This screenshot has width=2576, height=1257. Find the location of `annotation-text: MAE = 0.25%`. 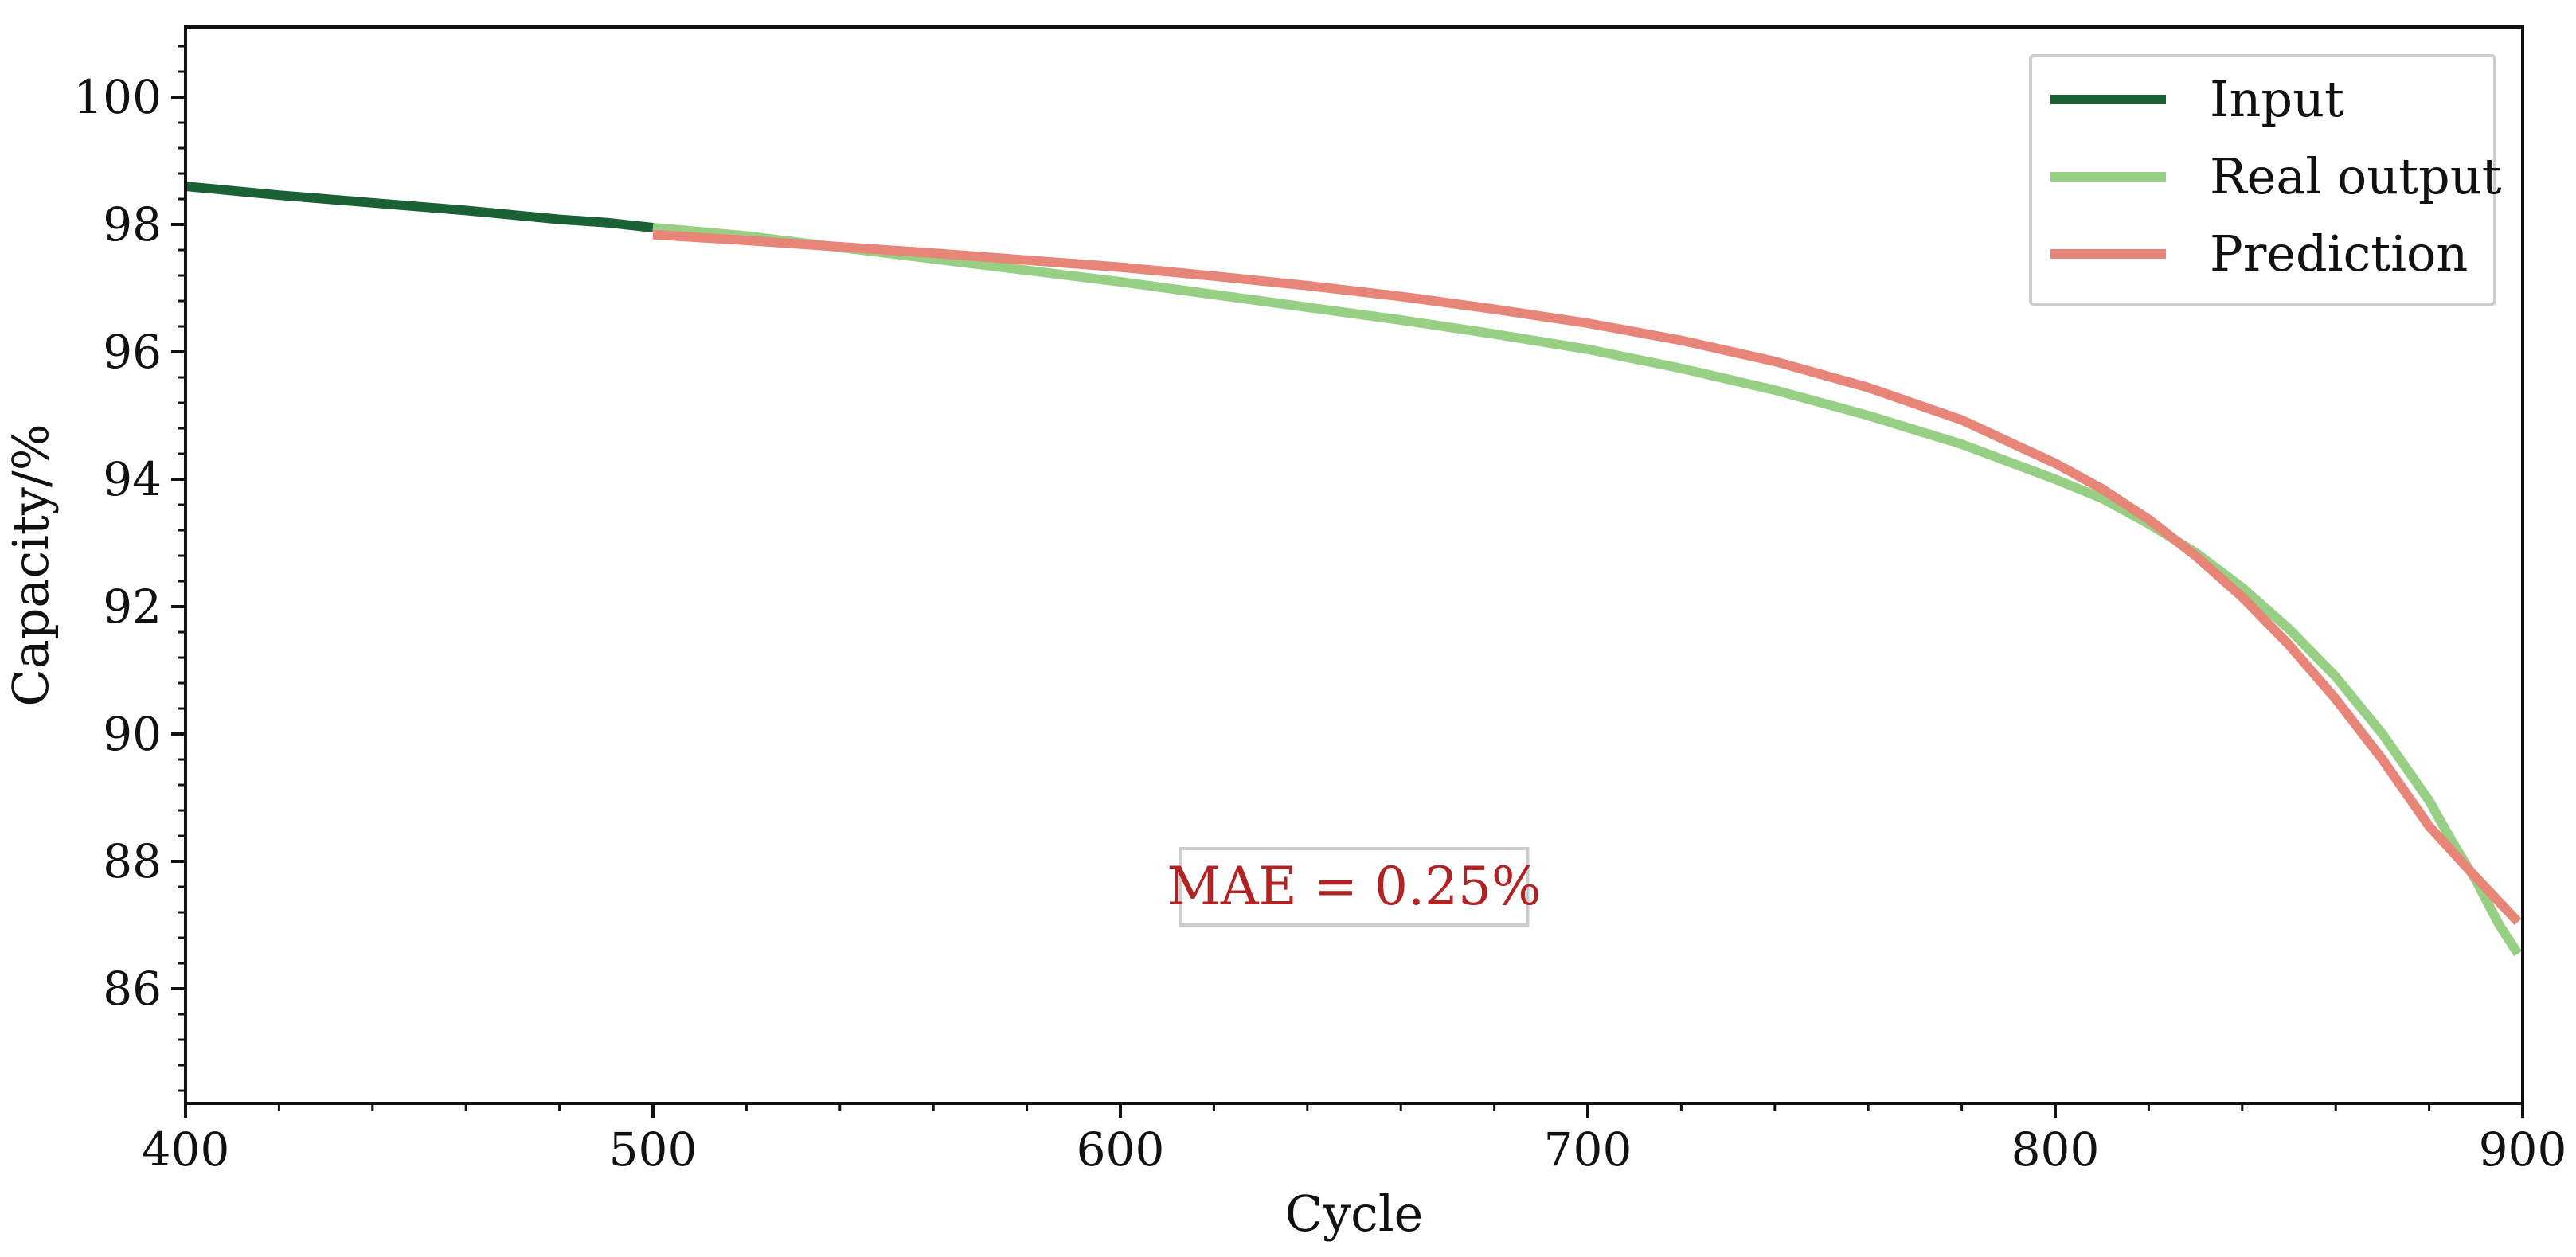

annotation-text: MAE = 0.25% is located at coordinates (1354, 887).